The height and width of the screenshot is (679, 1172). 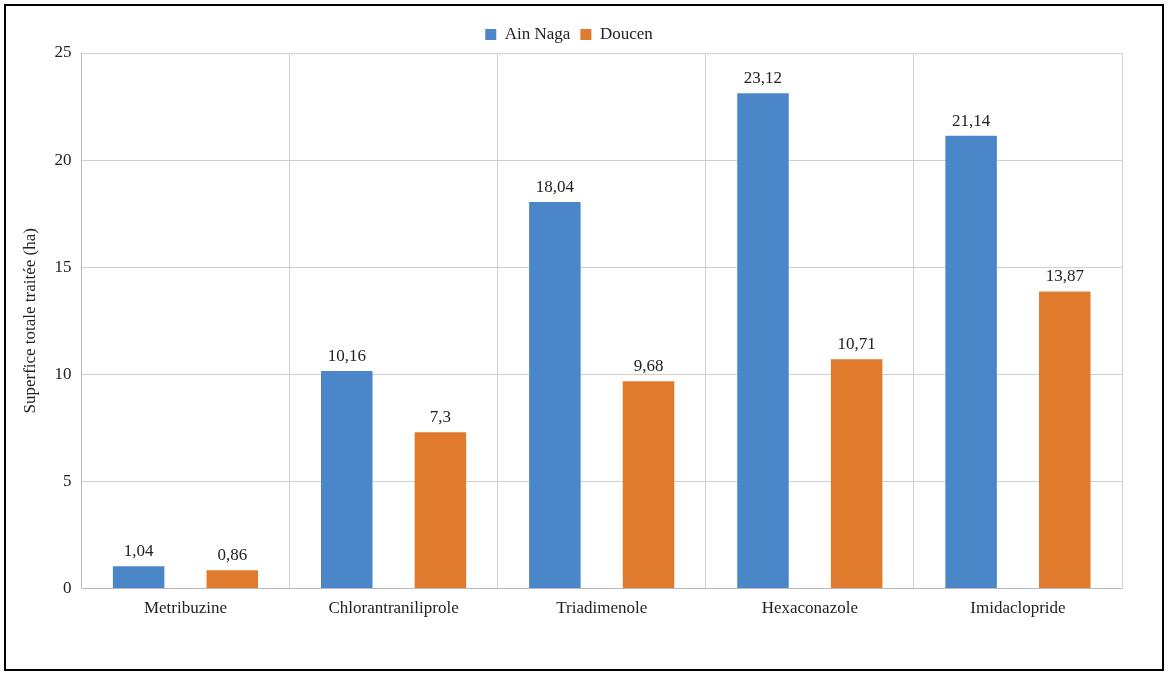 I want to click on data-label: 10,16, so click(x=346, y=355).